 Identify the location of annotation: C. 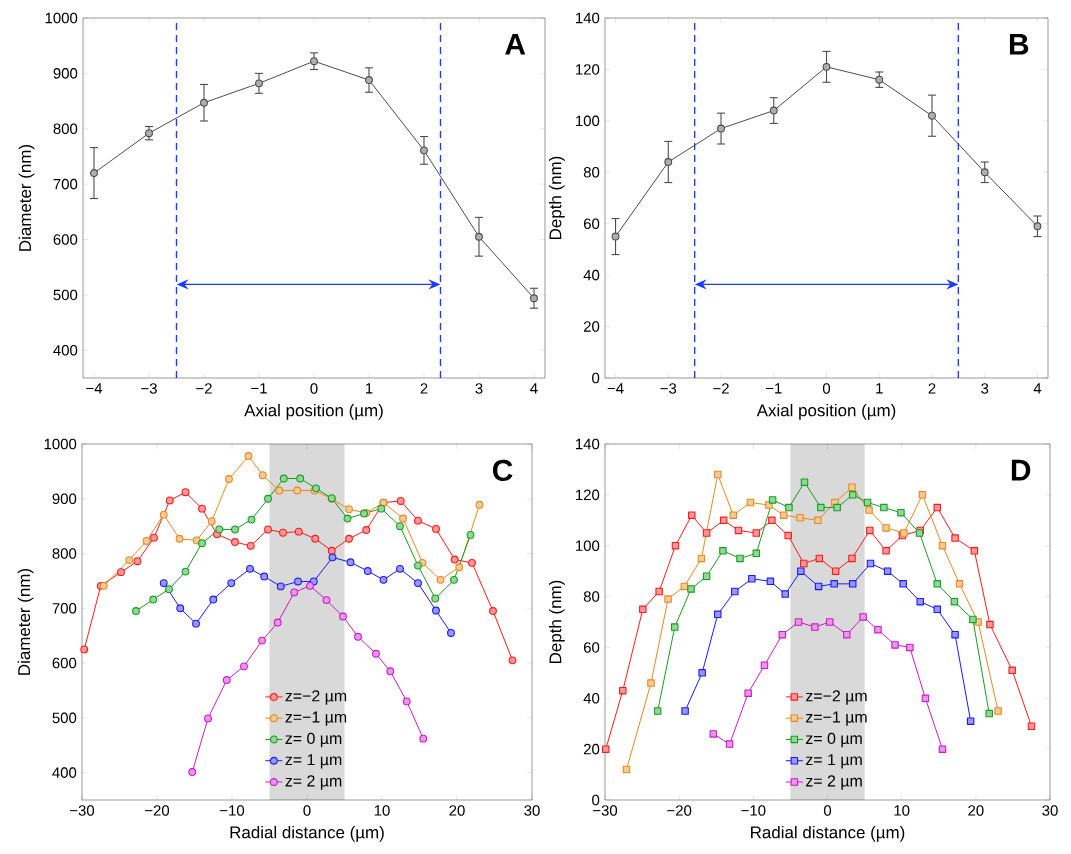
(502, 470).